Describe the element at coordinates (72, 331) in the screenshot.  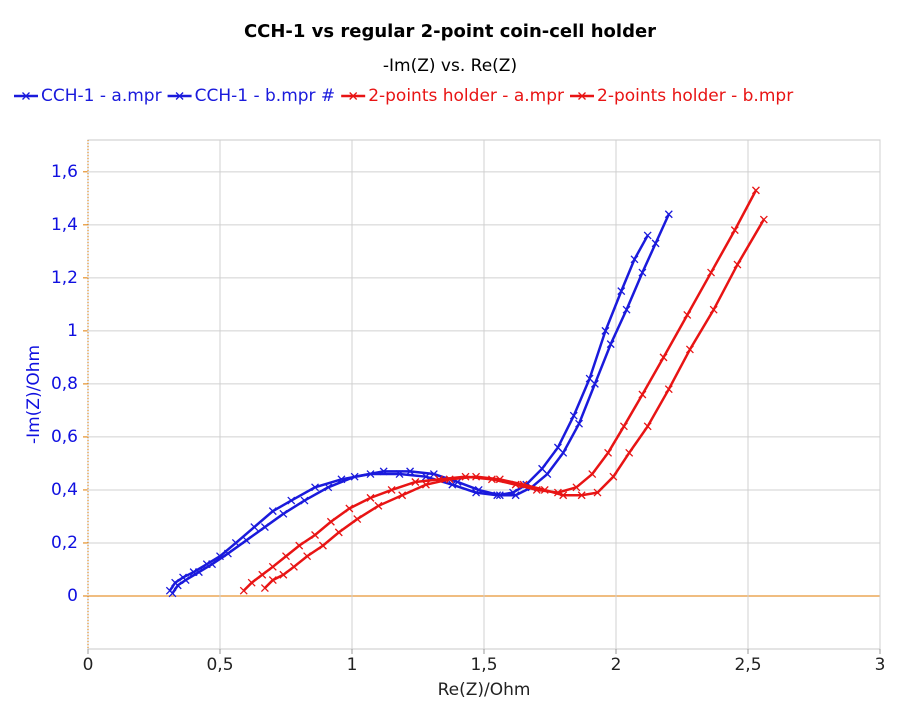
I see `y-tick-label: 1` at that location.